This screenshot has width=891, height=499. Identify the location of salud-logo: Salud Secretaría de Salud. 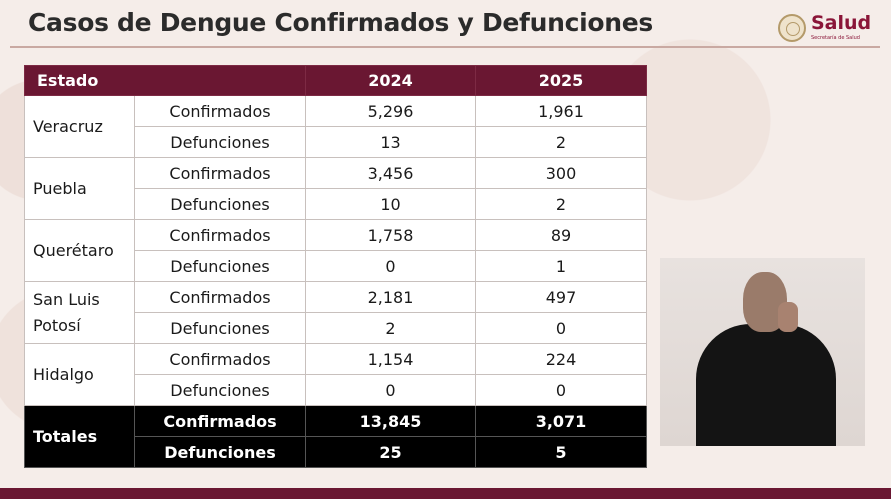
(828, 29).